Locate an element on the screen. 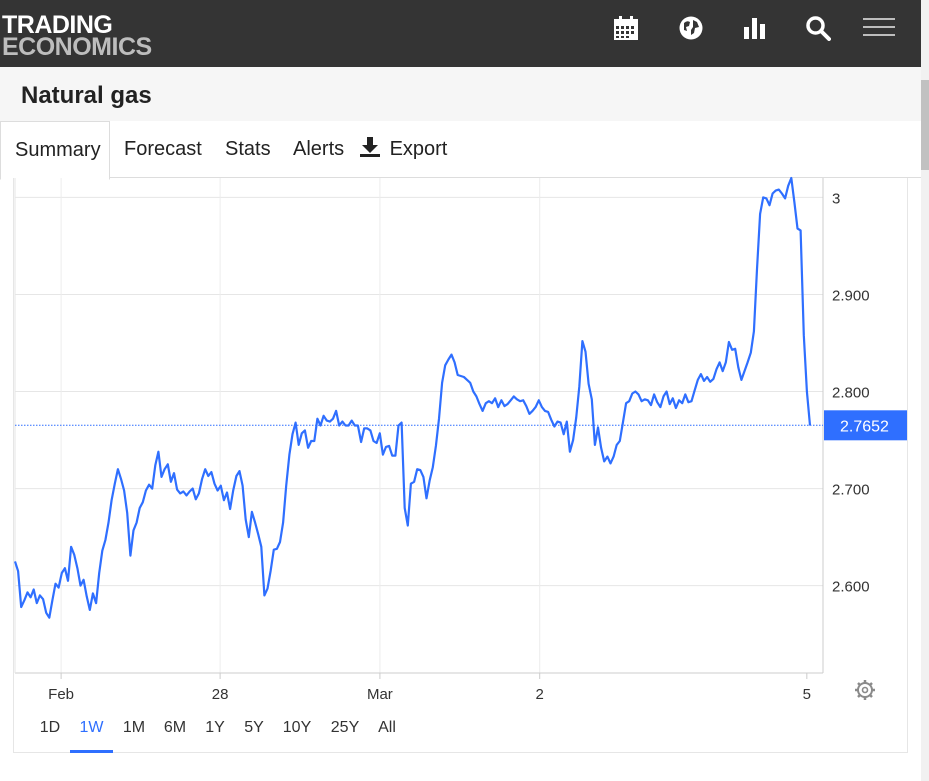 The image size is (929, 781). tab-summary: Summary is located at coordinates (55, 150).